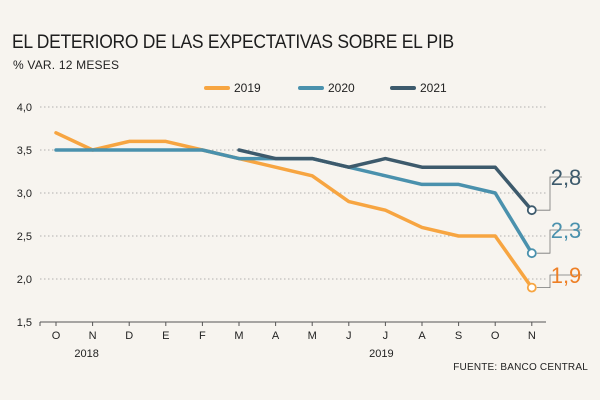  Describe the element at coordinates (381, 354) in the screenshot. I see `year-label: 2019` at that location.